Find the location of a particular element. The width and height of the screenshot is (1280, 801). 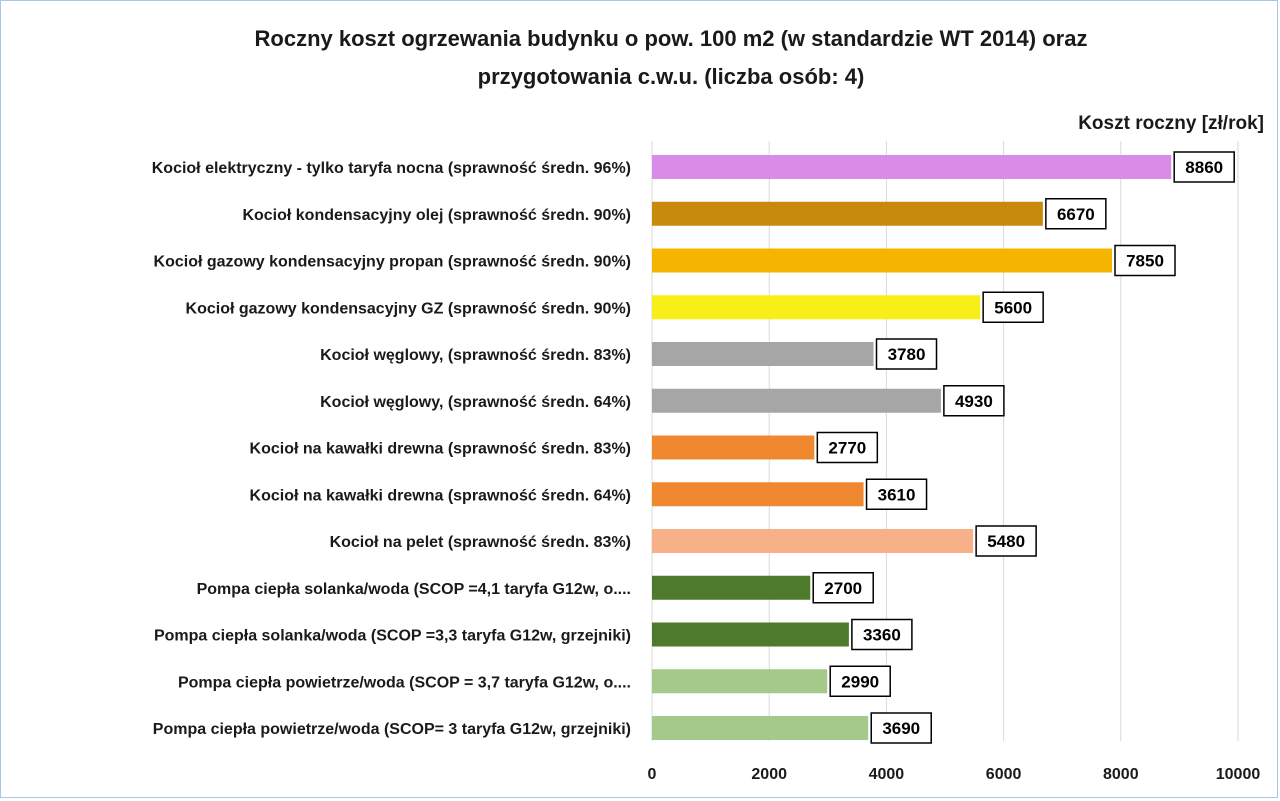

data-label: 2770 is located at coordinates (847, 448).